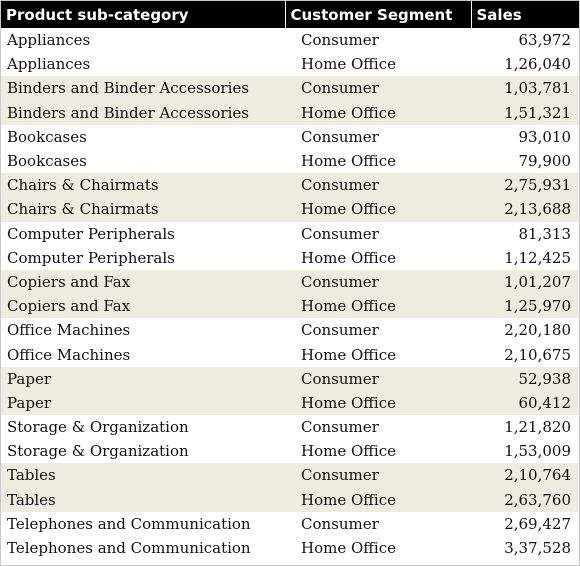  I want to click on sales-cell: 1,53,009, so click(537, 451).